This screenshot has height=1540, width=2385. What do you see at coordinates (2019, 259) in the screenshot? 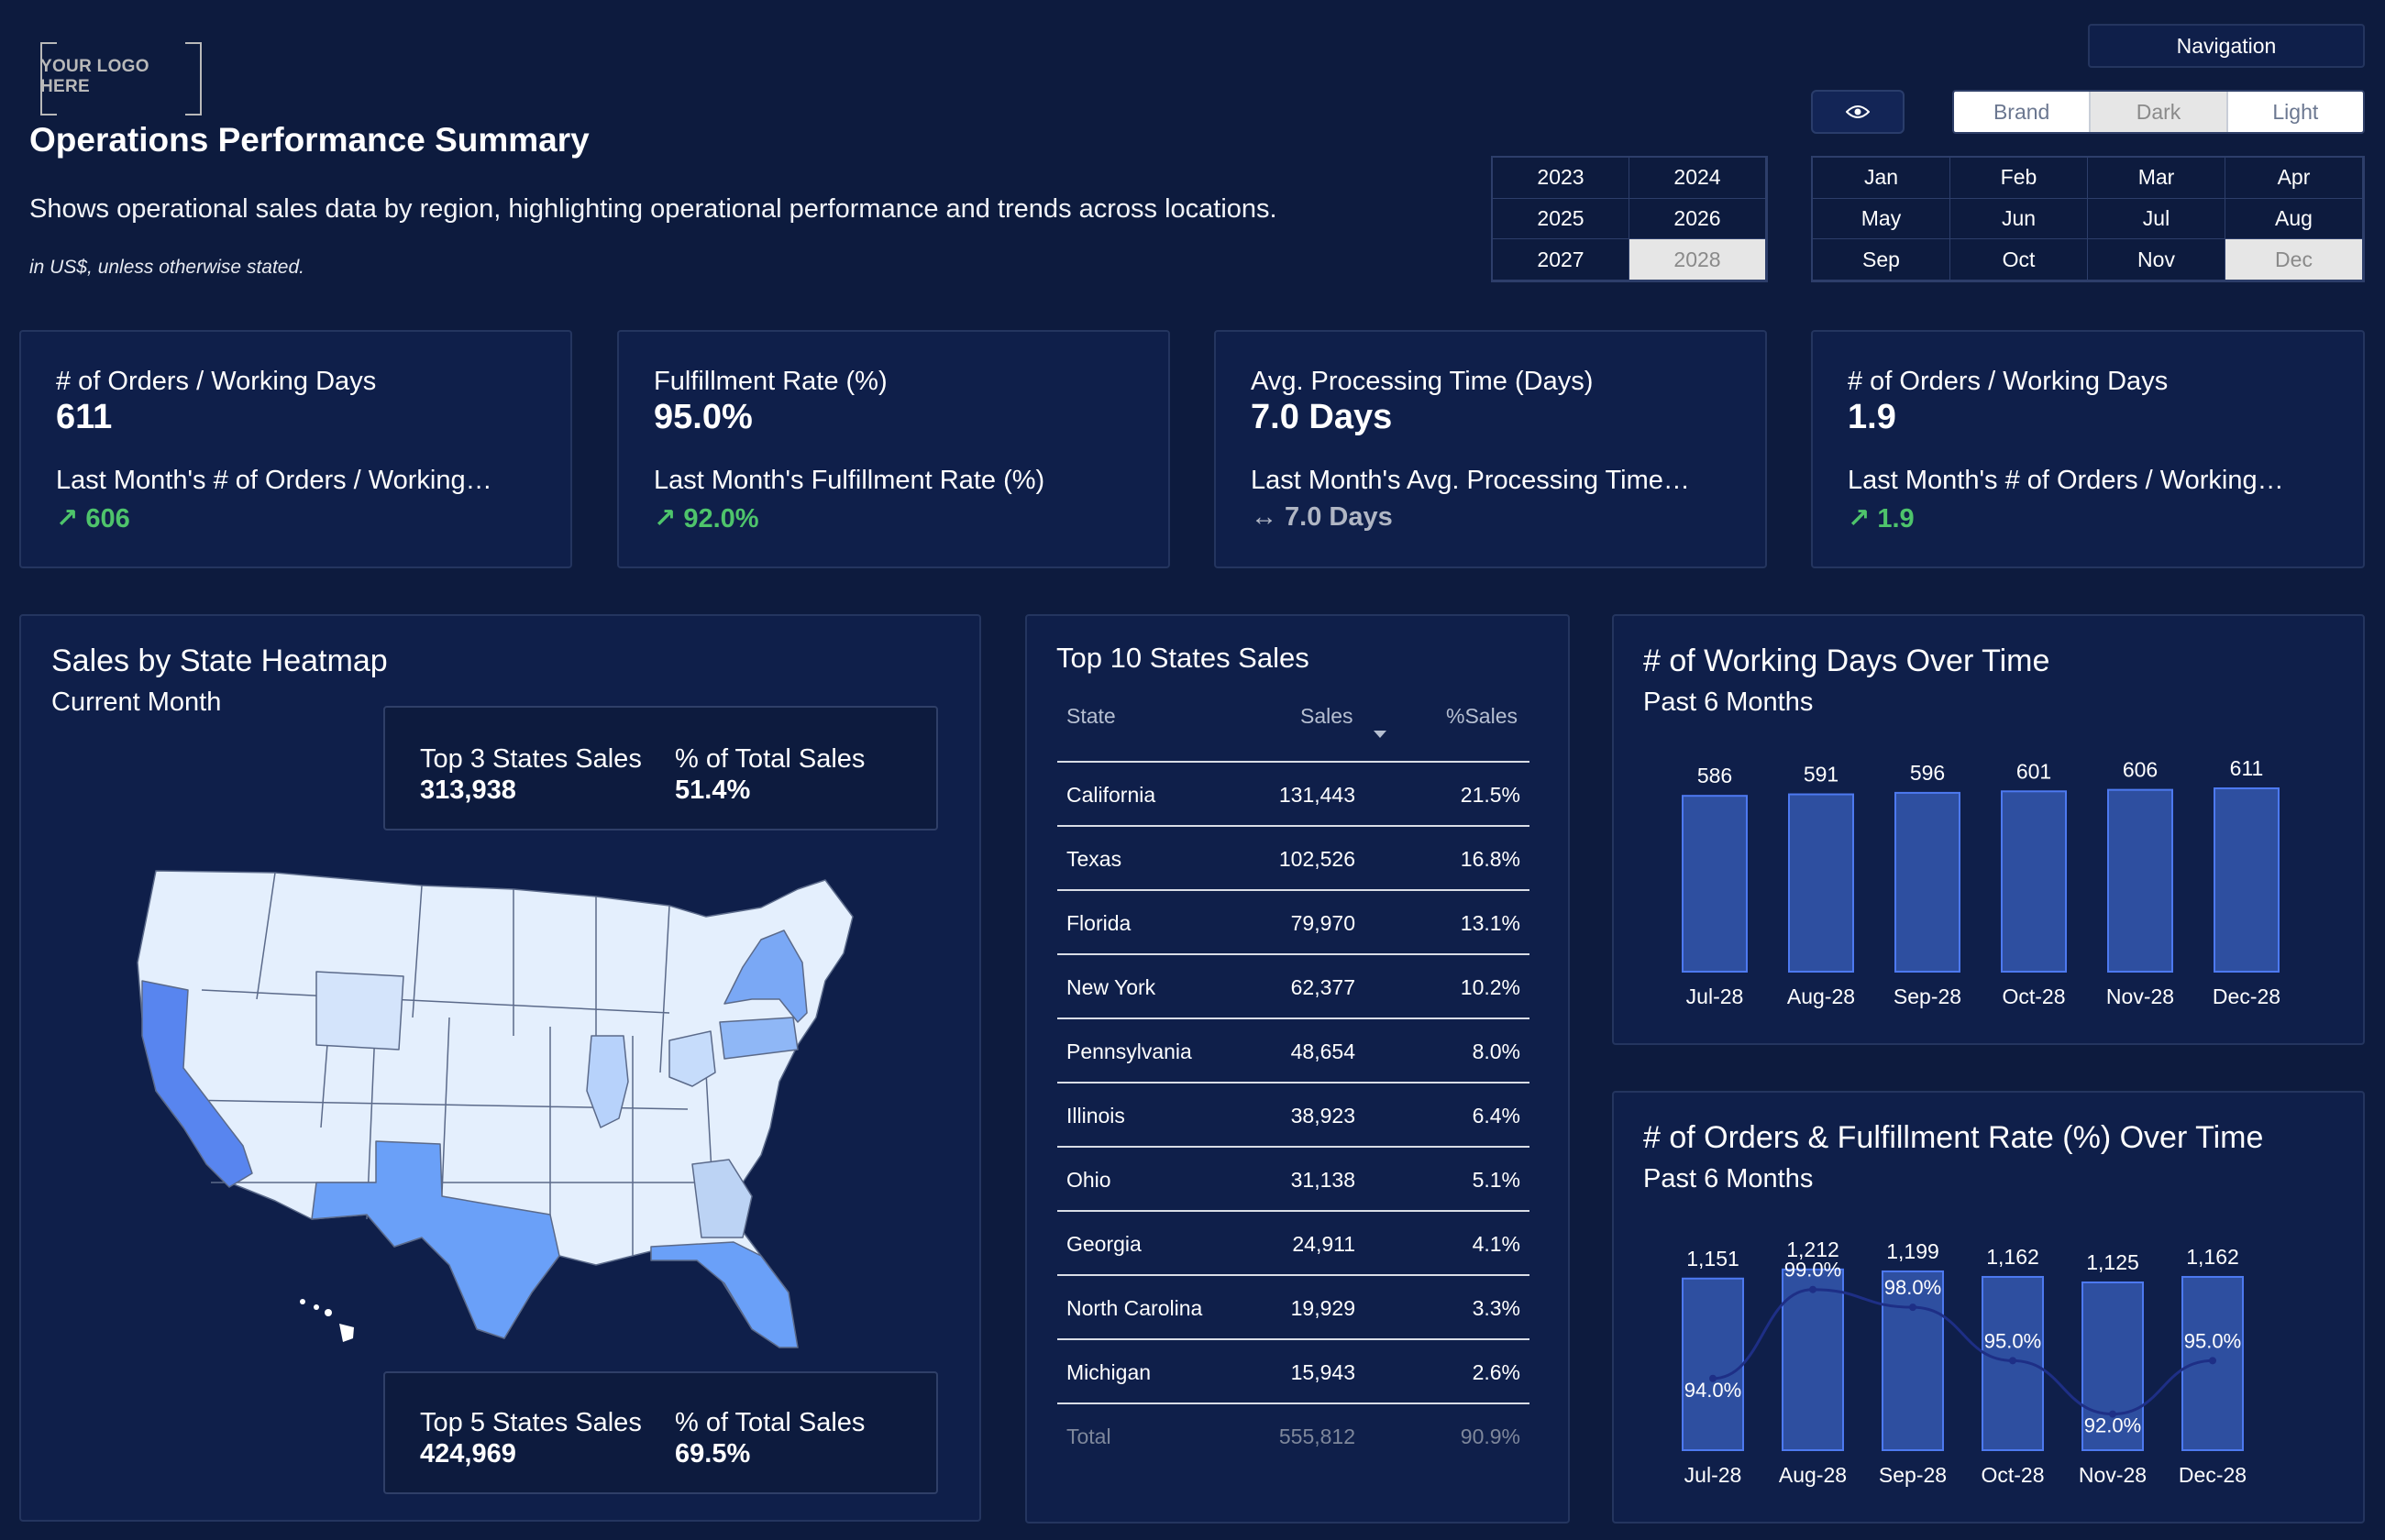
I see `month-option: Oct` at bounding box center [2019, 259].